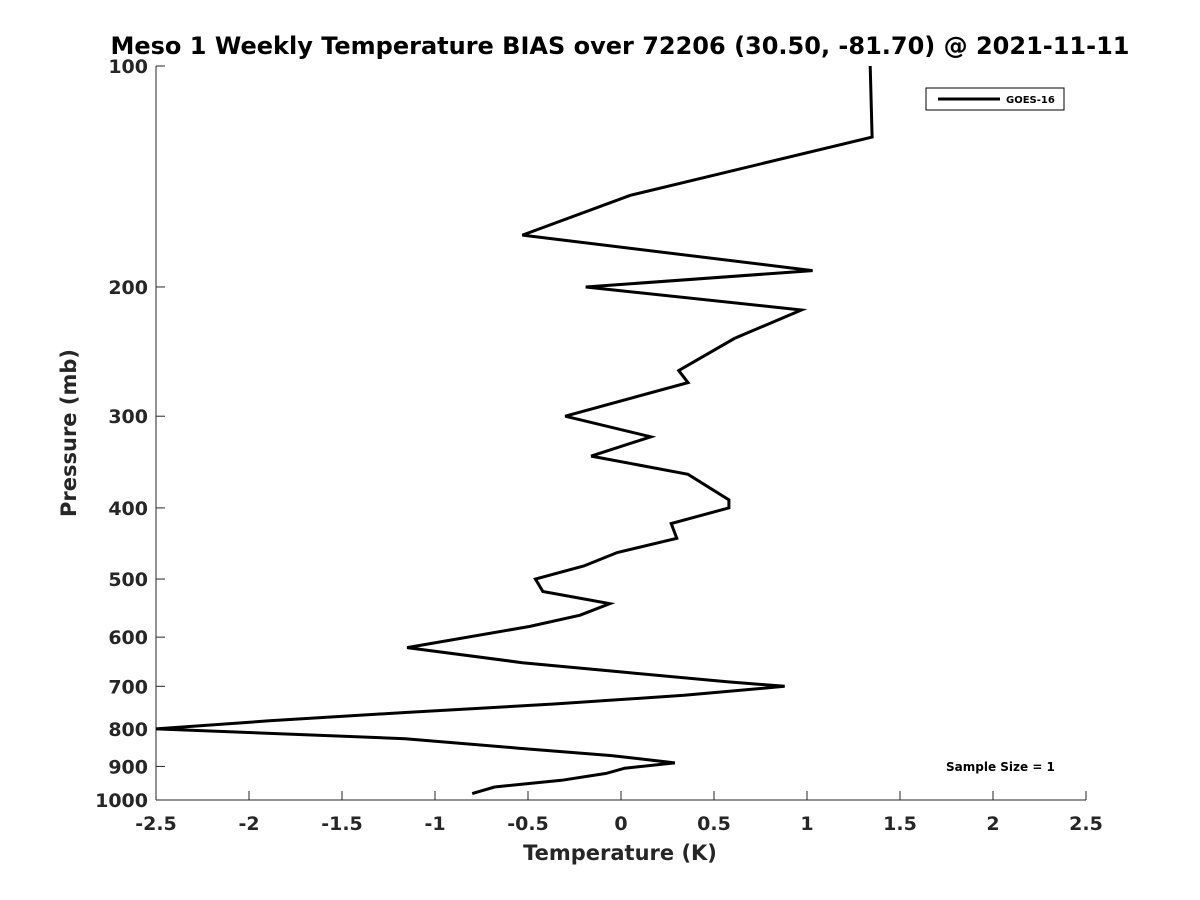 This screenshot has height=900, width=1200. I want to click on x-axis-label: Temperature (K), so click(620, 853).